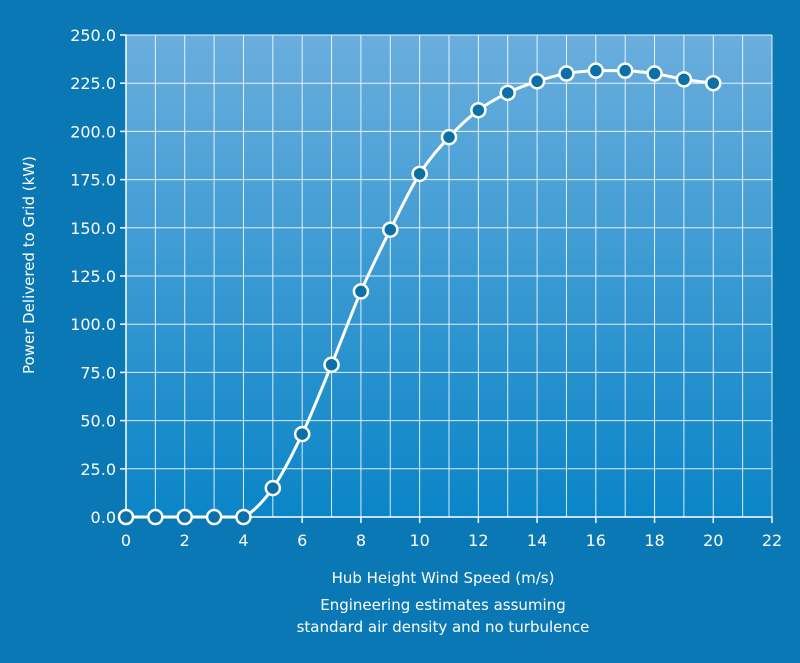 Image resolution: width=800 pixels, height=663 pixels. I want to click on x-tick-label: 6, so click(302, 540).